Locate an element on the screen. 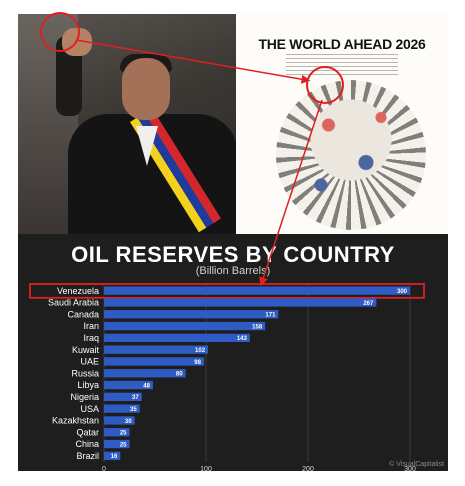 Image resolution: width=465 pixels, height=486 pixels. category-label: USA is located at coordinates (89, 409).